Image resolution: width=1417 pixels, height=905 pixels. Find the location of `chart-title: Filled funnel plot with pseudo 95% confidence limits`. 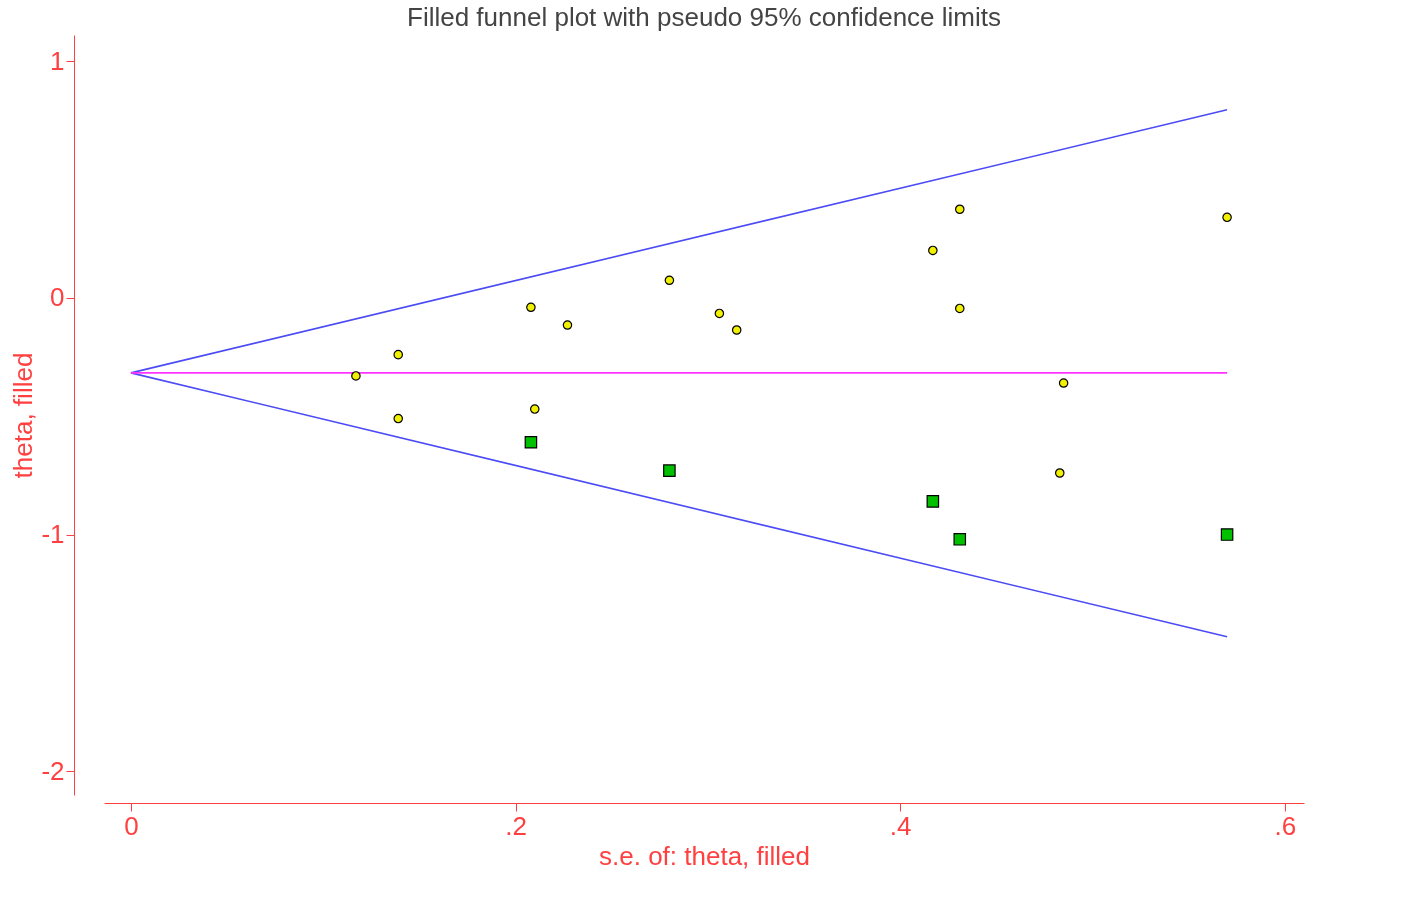

chart-title: Filled funnel plot with pseudo 95% confidence limits is located at coordinates (704, 17).